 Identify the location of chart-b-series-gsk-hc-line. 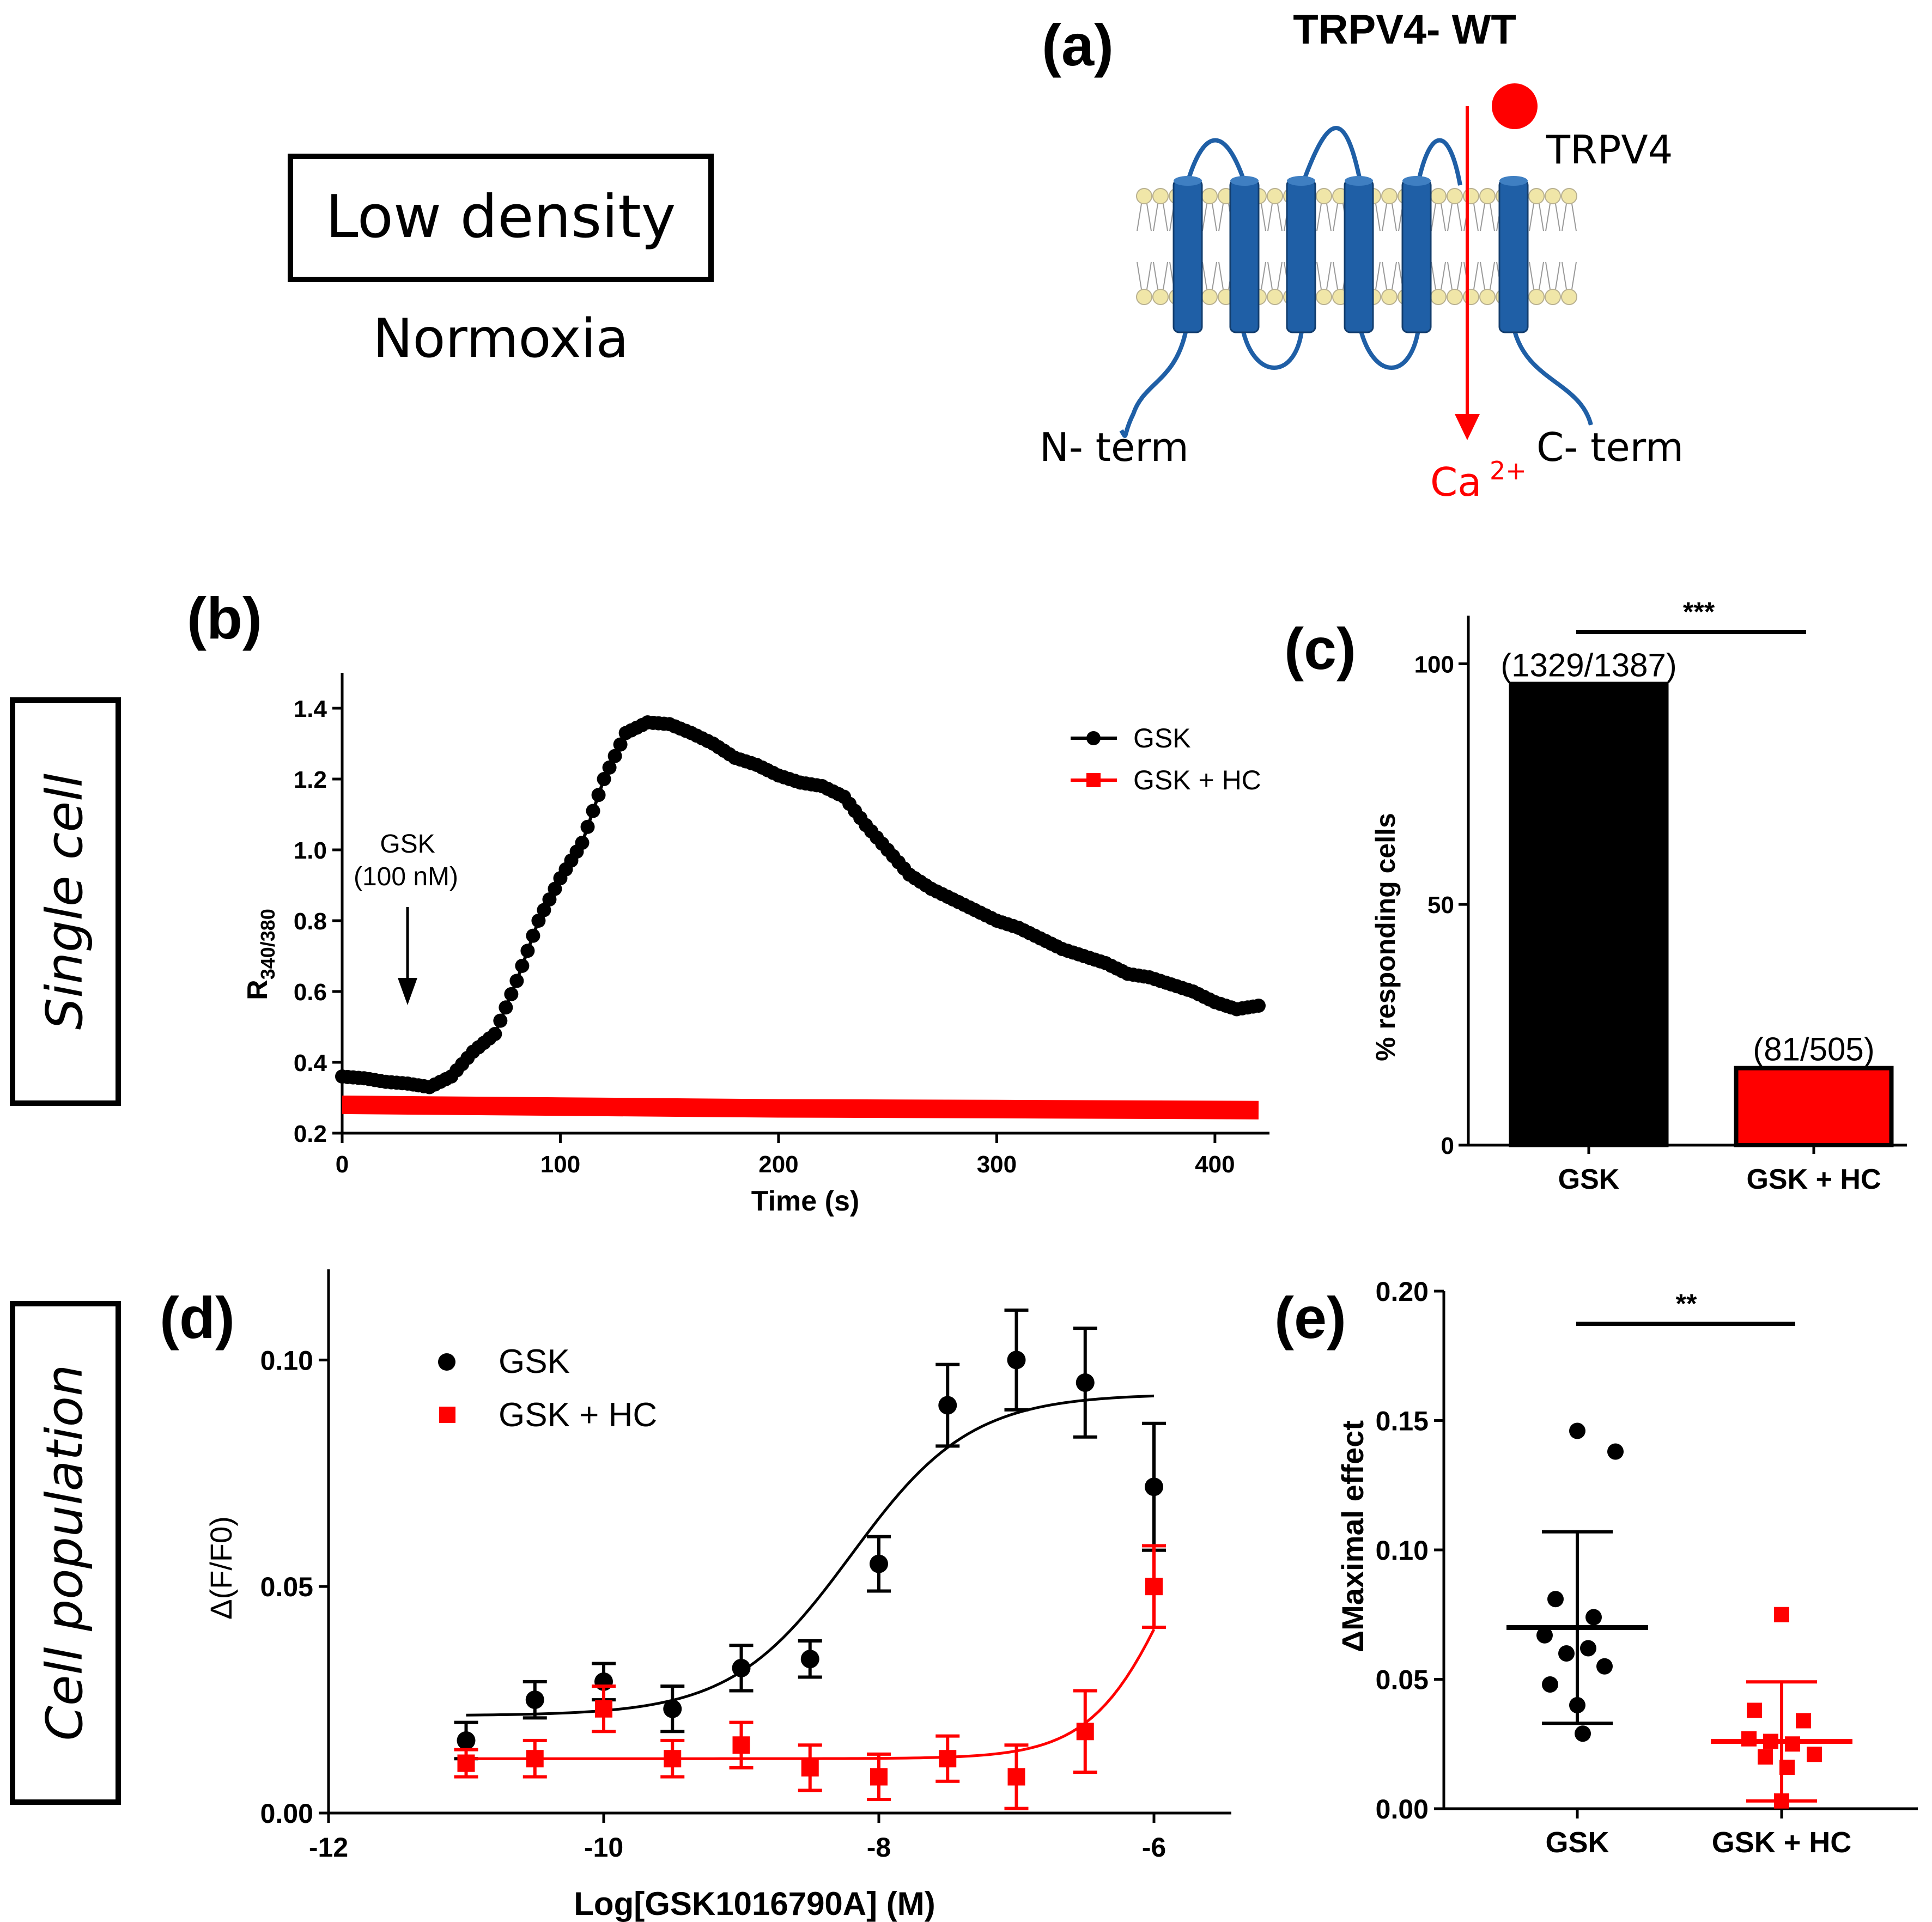
(800, 1108).